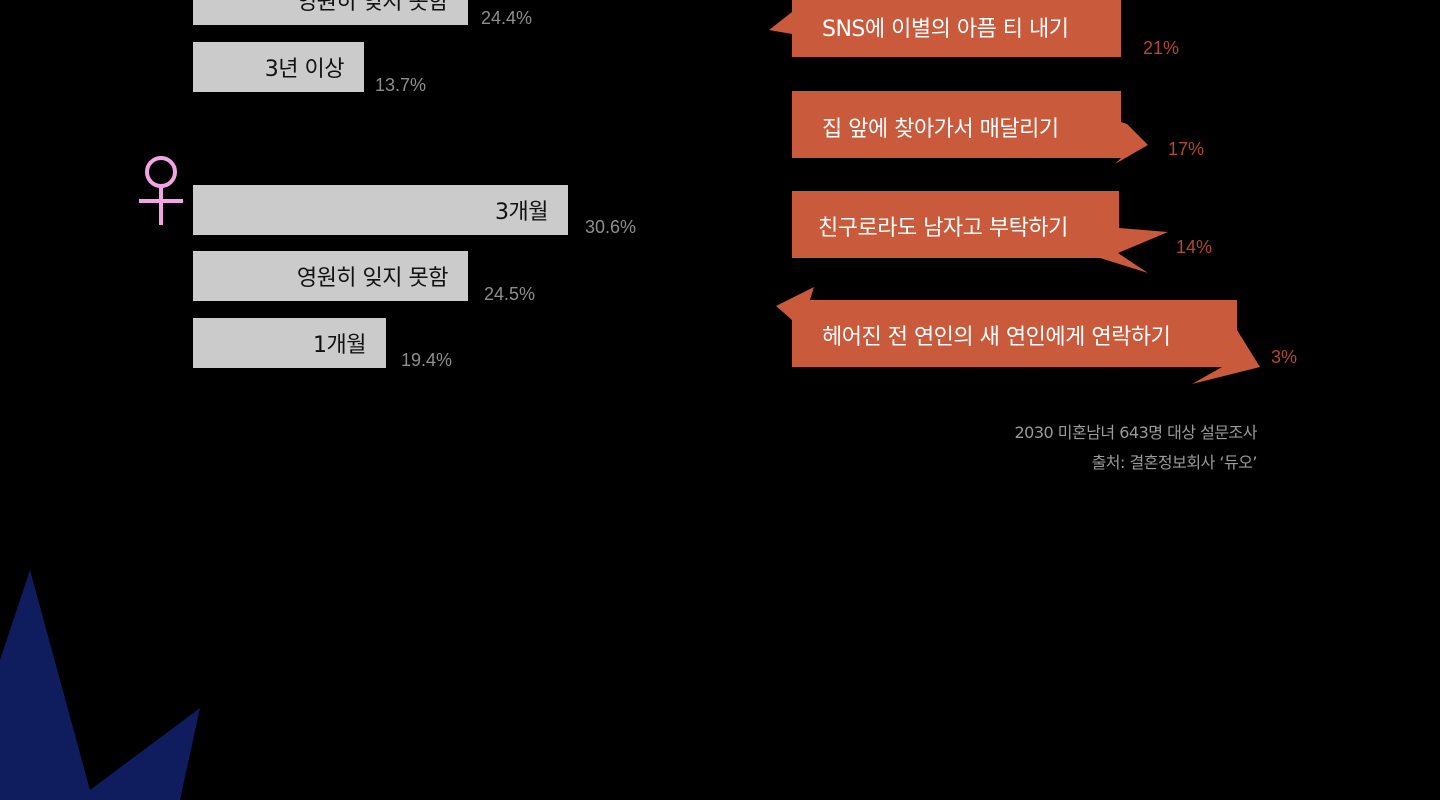 This screenshot has height=800, width=1440. I want to click on bubble-label: 친구로라도 남자고 부탁하기, so click(943, 228).